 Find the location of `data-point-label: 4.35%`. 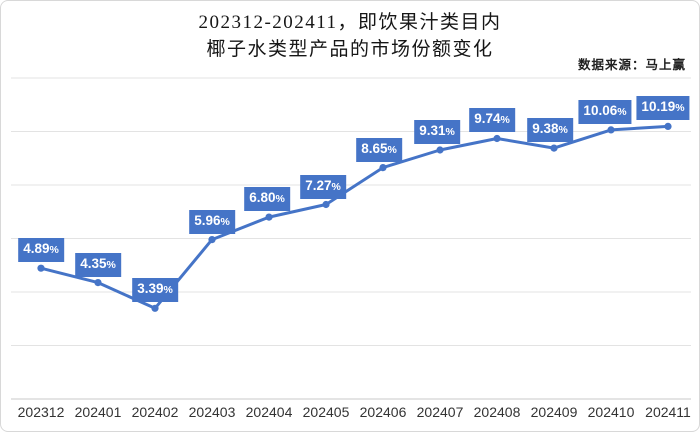

data-point-label: 4.35% is located at coordinates (98, 264).